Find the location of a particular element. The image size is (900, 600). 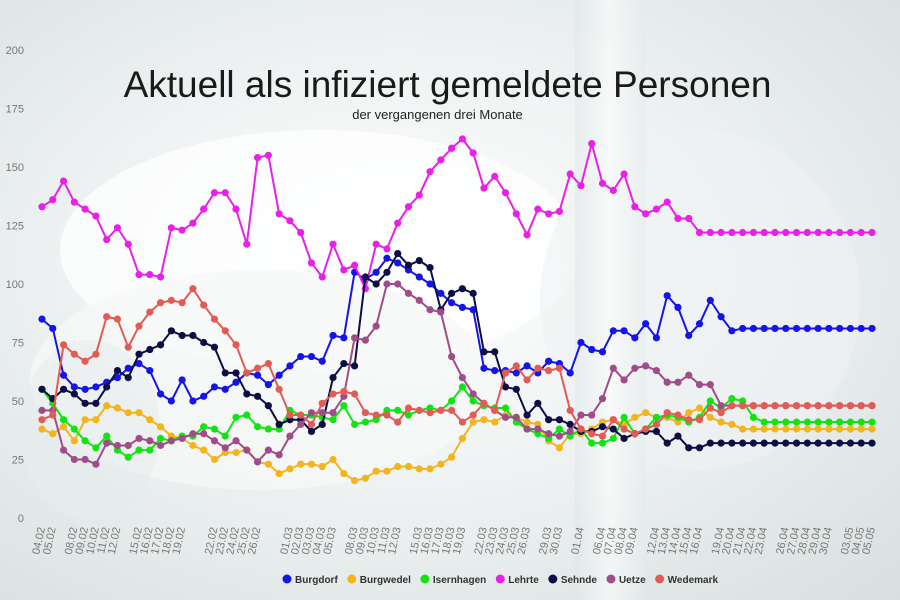

x-tick-label: 22.02 is located at coordinates (211, 540).